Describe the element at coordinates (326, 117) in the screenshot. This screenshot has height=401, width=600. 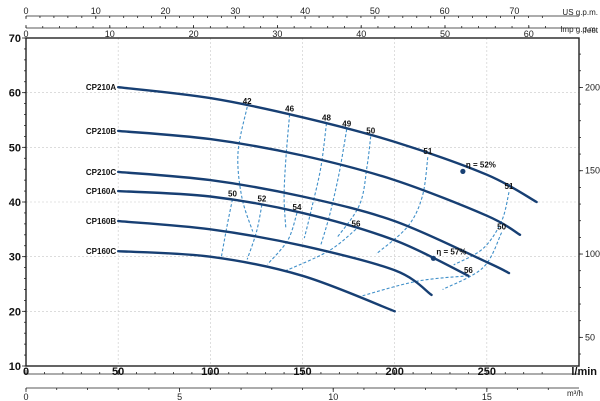
I see `efficiency-label: 48` at that location.